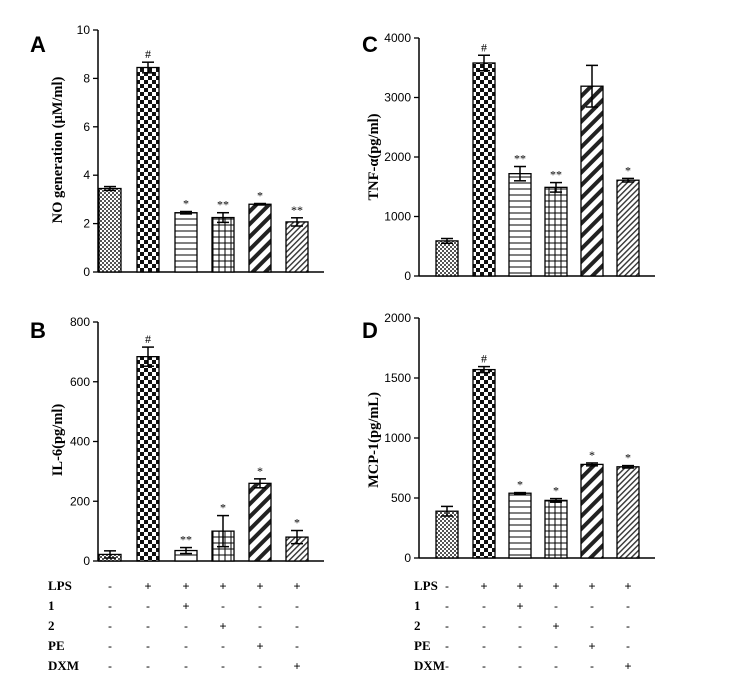 The height and width of the screenshot is (676, 738). Describe the element at coordinates (370, 330) in the screenshot. I see `panel-letter-d: D` at that location.